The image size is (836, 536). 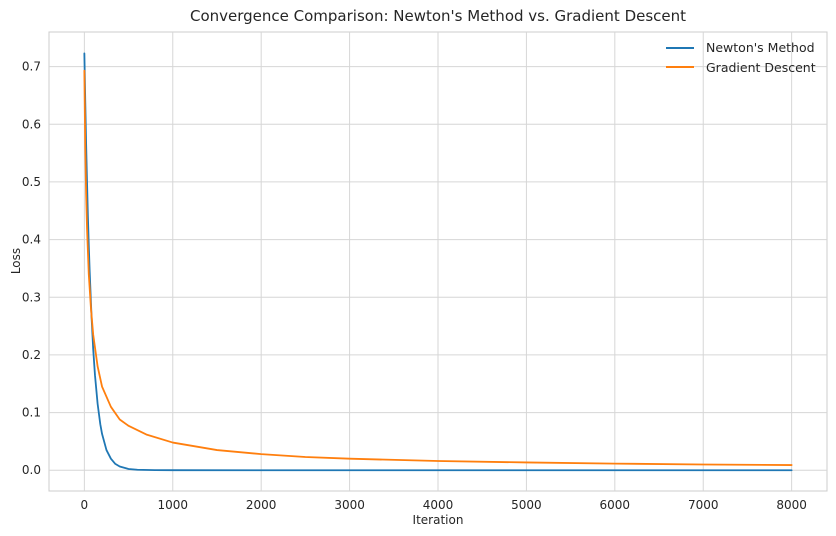 I want to click on legend: Newton's Method Gradient Descent, so click(x=741, y=57).